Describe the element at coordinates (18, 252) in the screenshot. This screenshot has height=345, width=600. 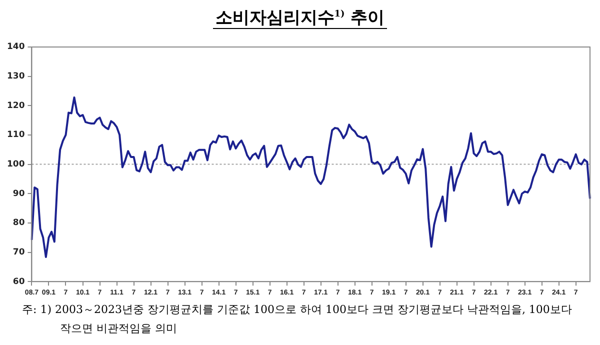
I see `y-tick-label: 70` at that location.